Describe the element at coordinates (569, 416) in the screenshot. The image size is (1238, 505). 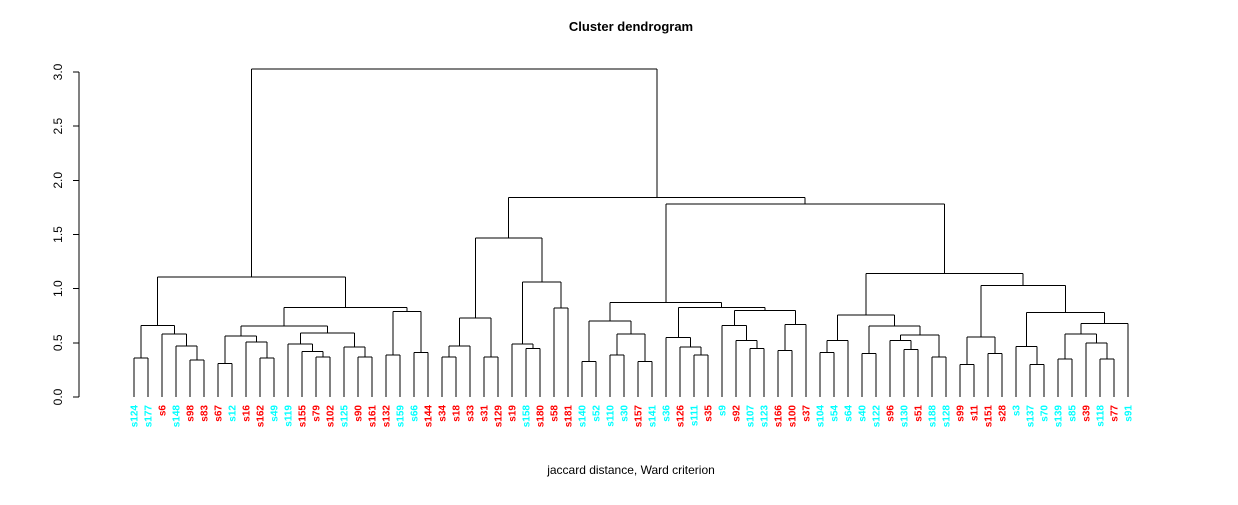
I see `leaf-label-s181: s181` at that location.